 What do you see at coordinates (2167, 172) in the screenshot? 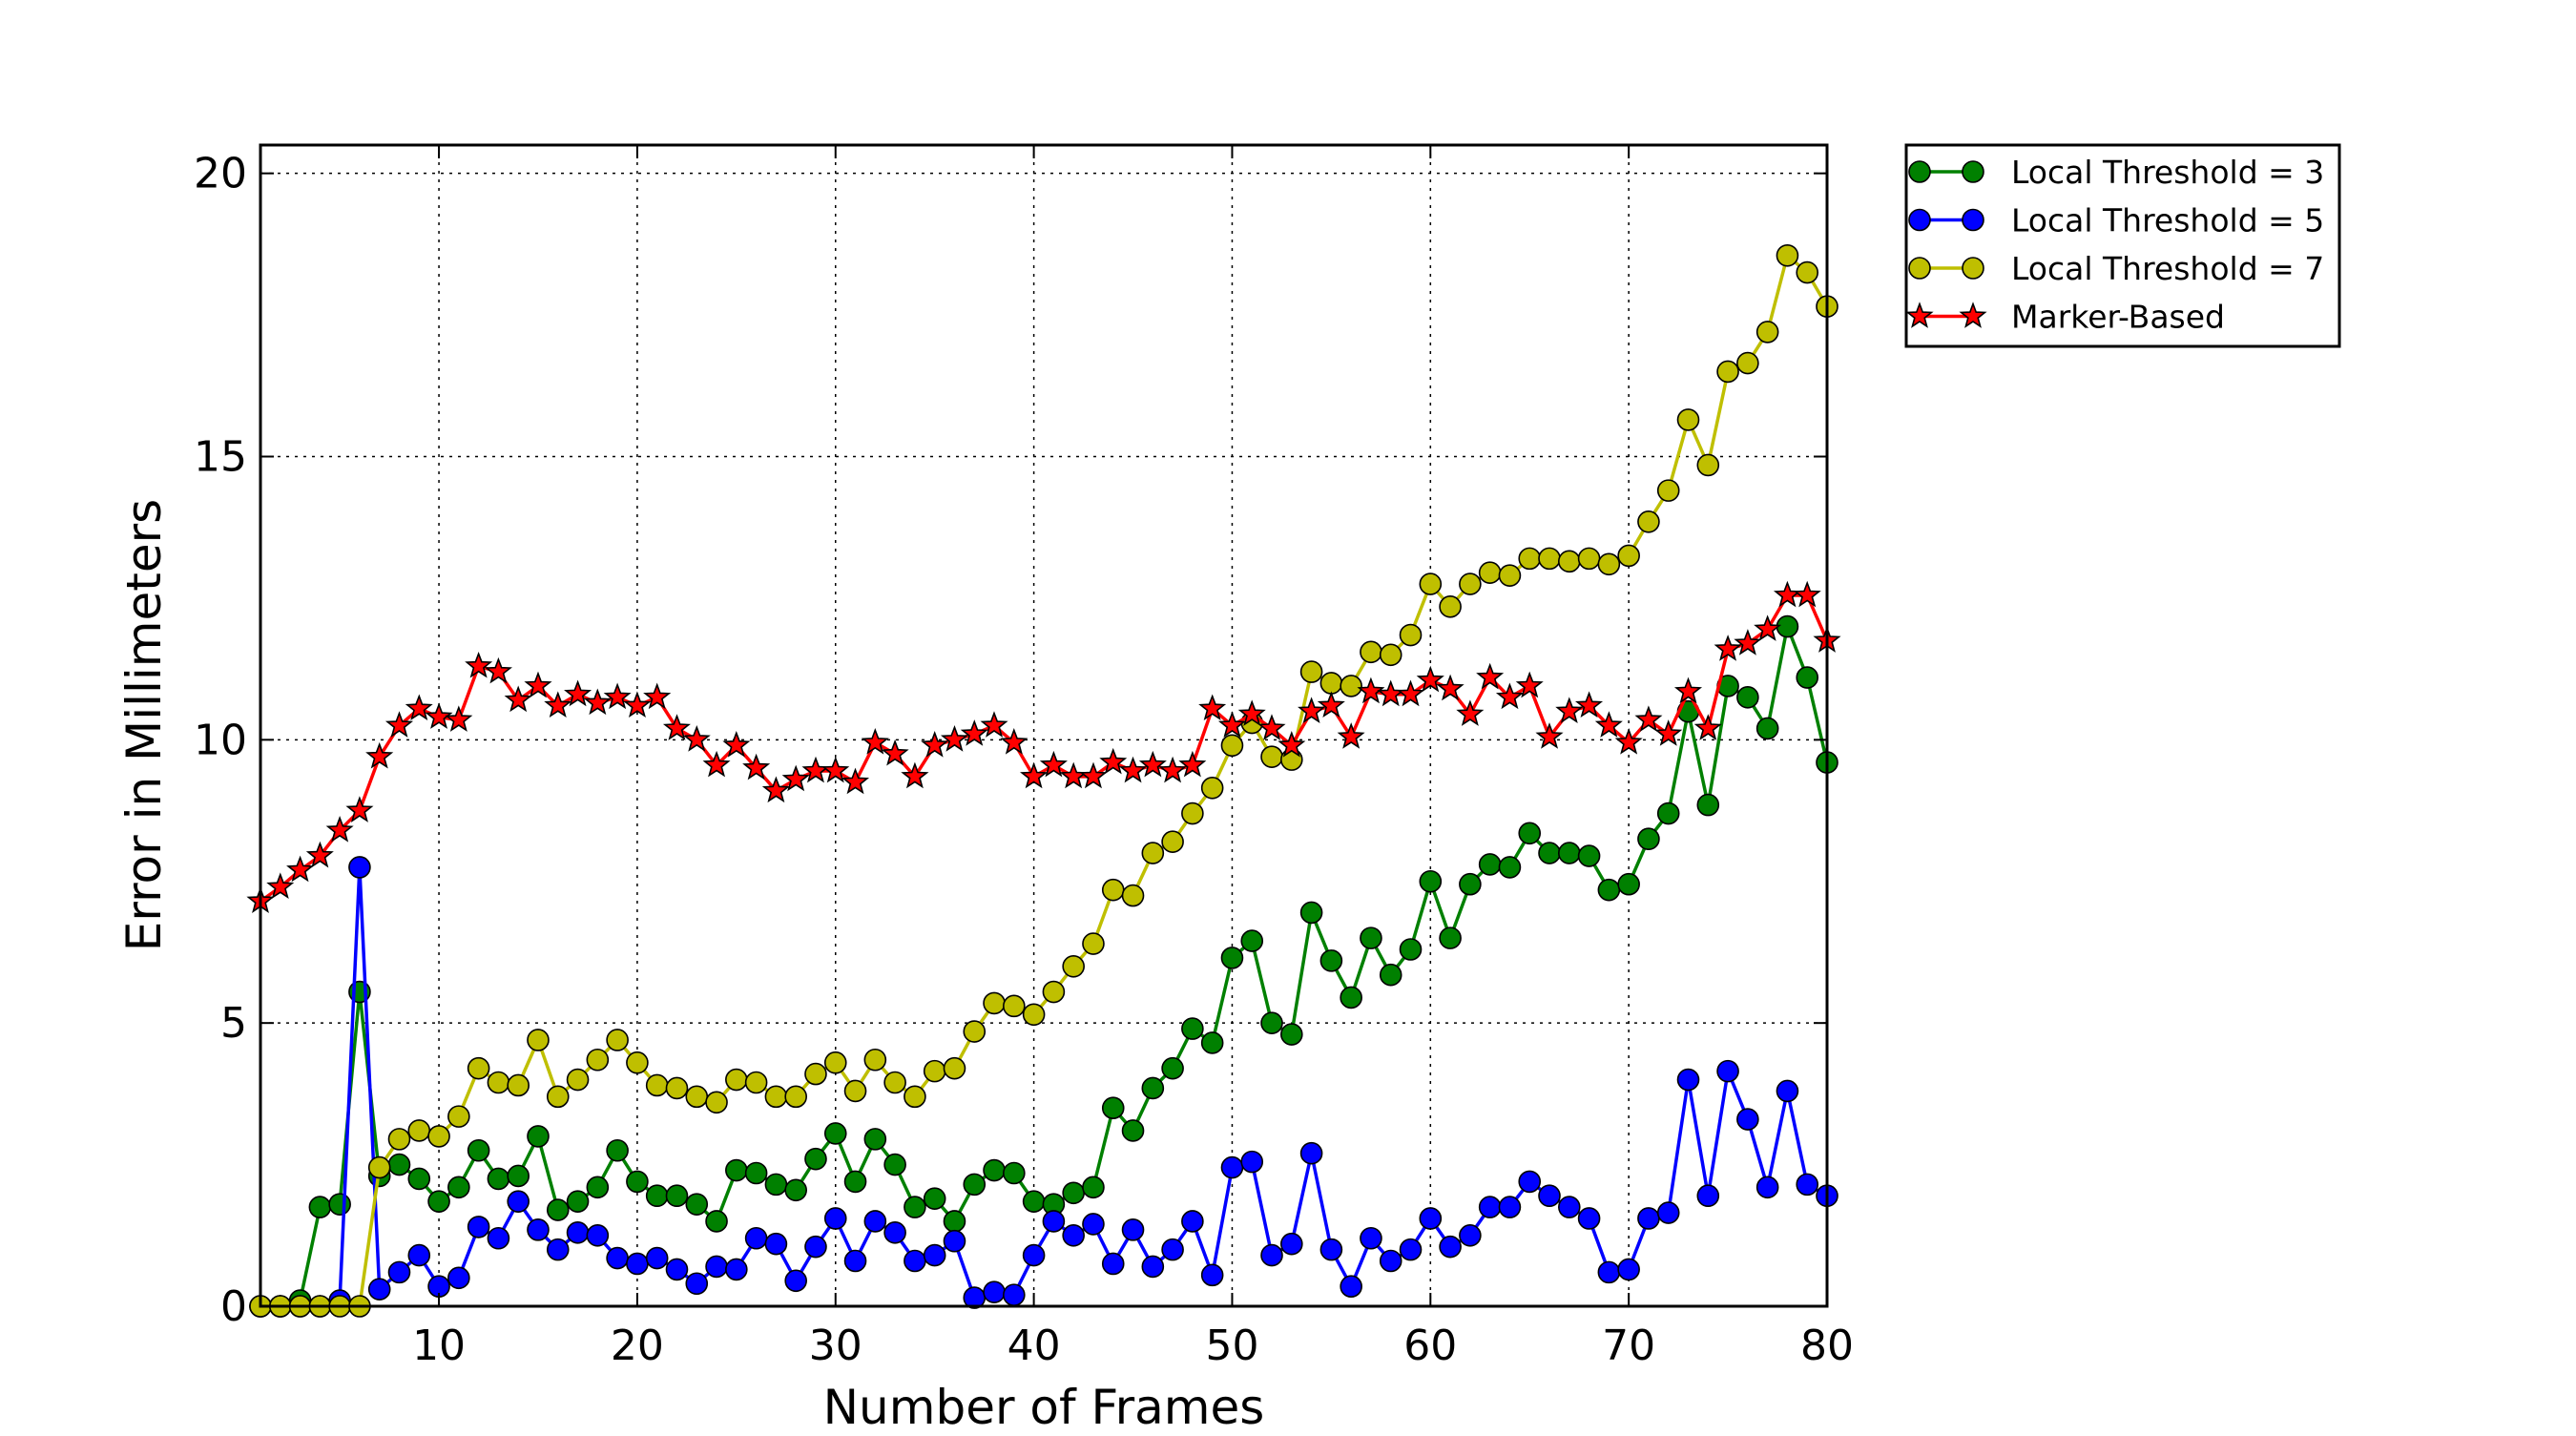
I see `legend-label: Local Threshold = 3` at bounding box center [2167, 172].